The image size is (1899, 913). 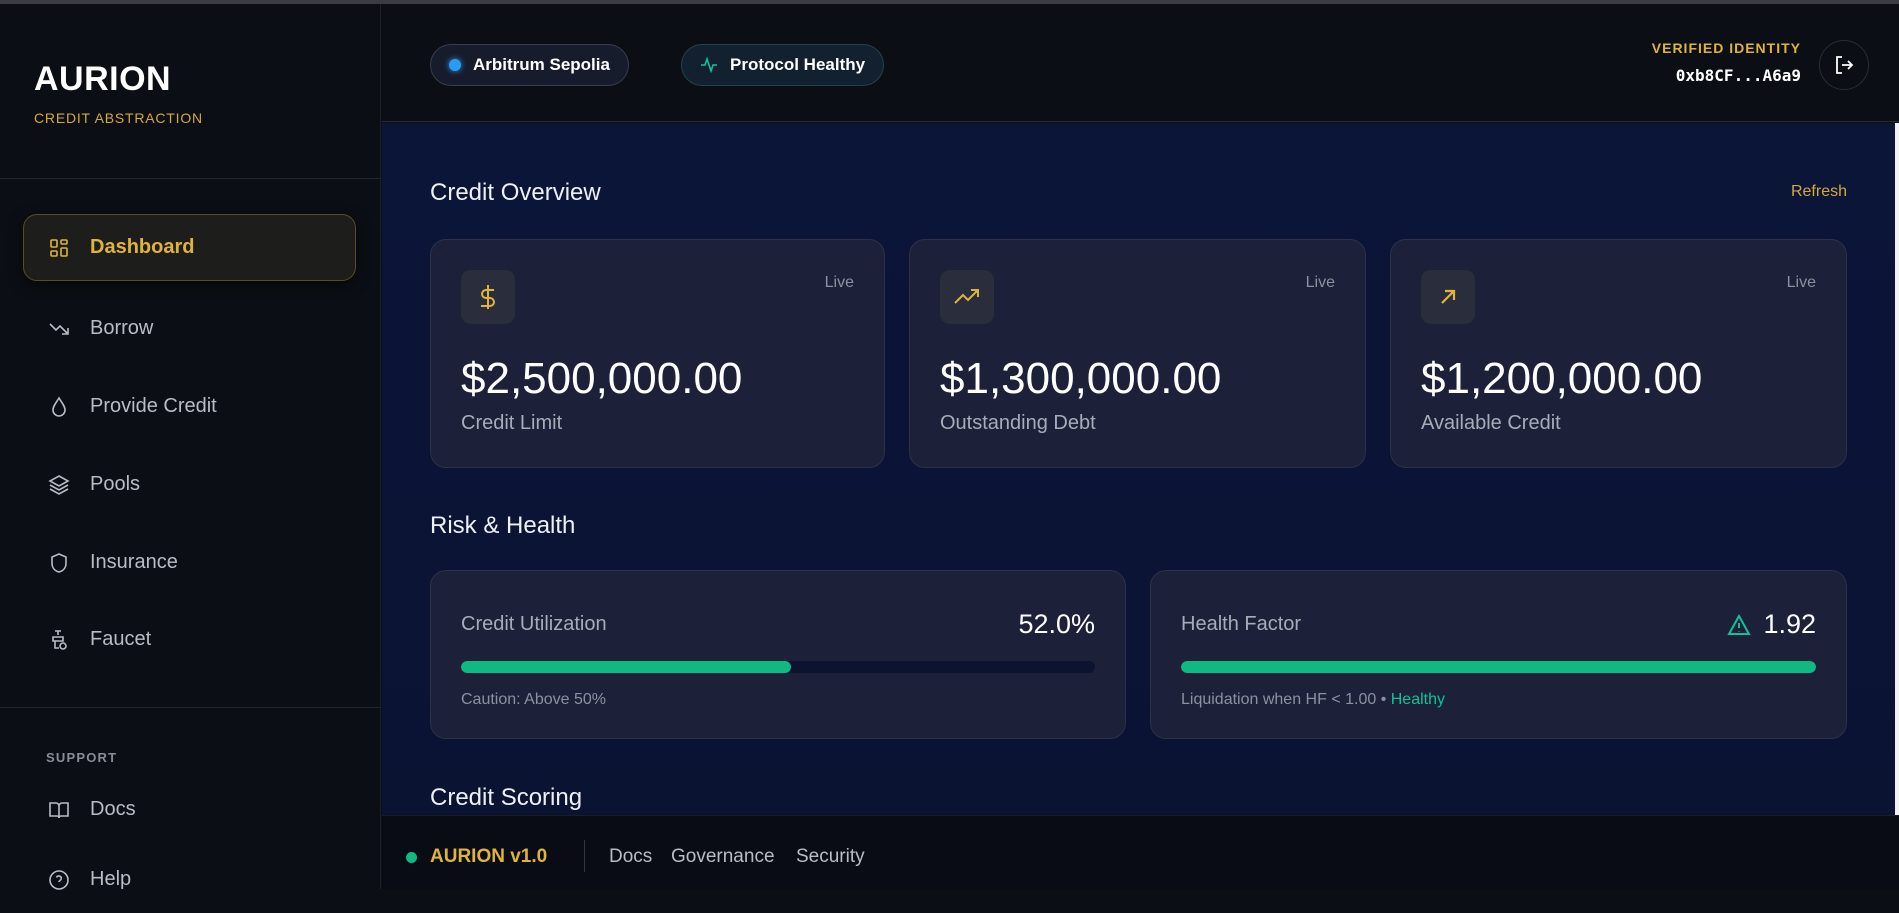 I want to click on trending-up-icon, so click(x=967, y=297).